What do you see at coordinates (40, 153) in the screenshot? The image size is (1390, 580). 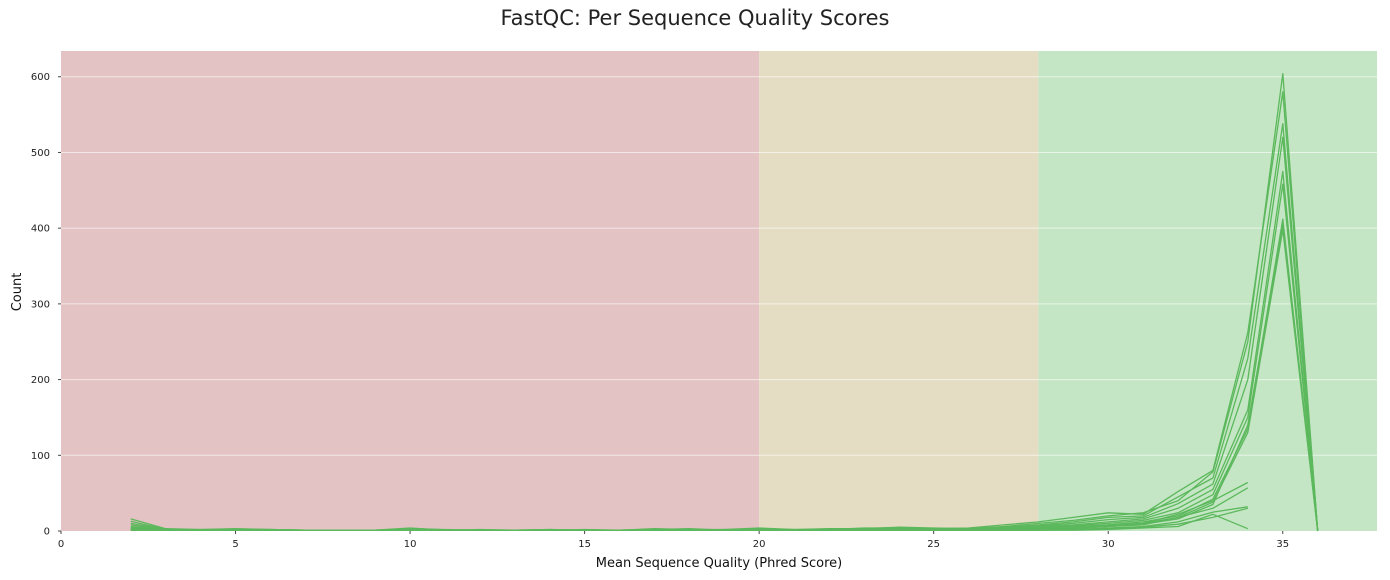 I see `y-tick-label-500: 500` at bounding box center [40, 153].